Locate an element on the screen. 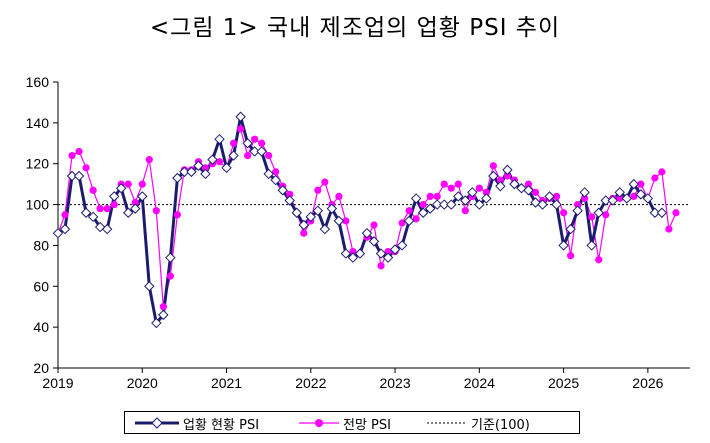  x-tick-label: 2023 is located at coordinates (394, 383).